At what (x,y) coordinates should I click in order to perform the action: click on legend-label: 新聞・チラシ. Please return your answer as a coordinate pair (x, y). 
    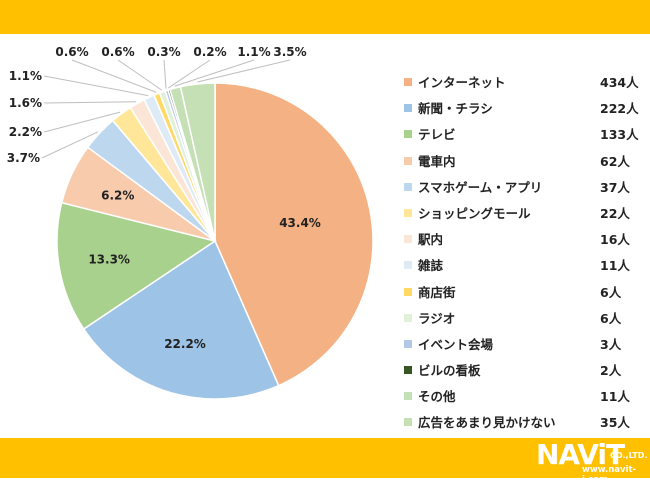
    Looking at the image, I should click on (455, 109).